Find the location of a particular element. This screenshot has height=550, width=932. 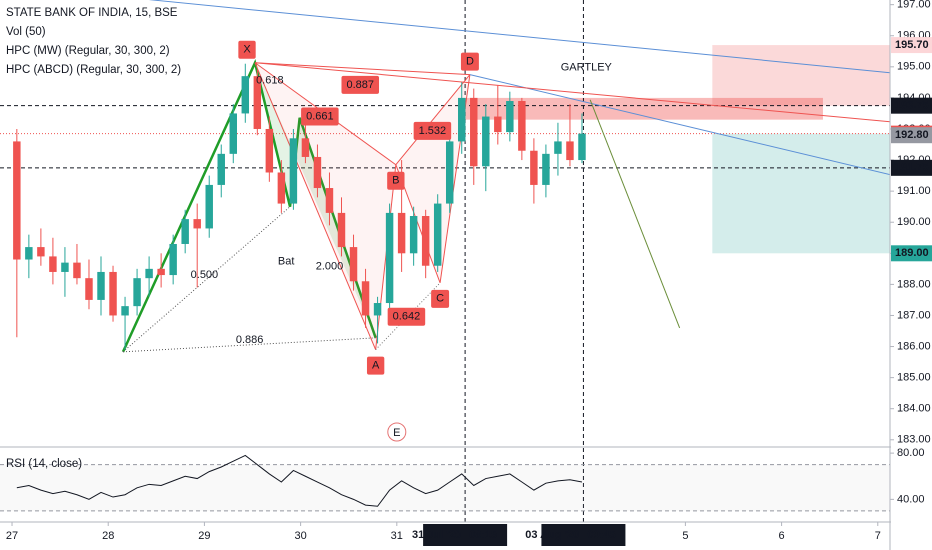

x-tick-label: 7 is located at coordinates (878, 536).